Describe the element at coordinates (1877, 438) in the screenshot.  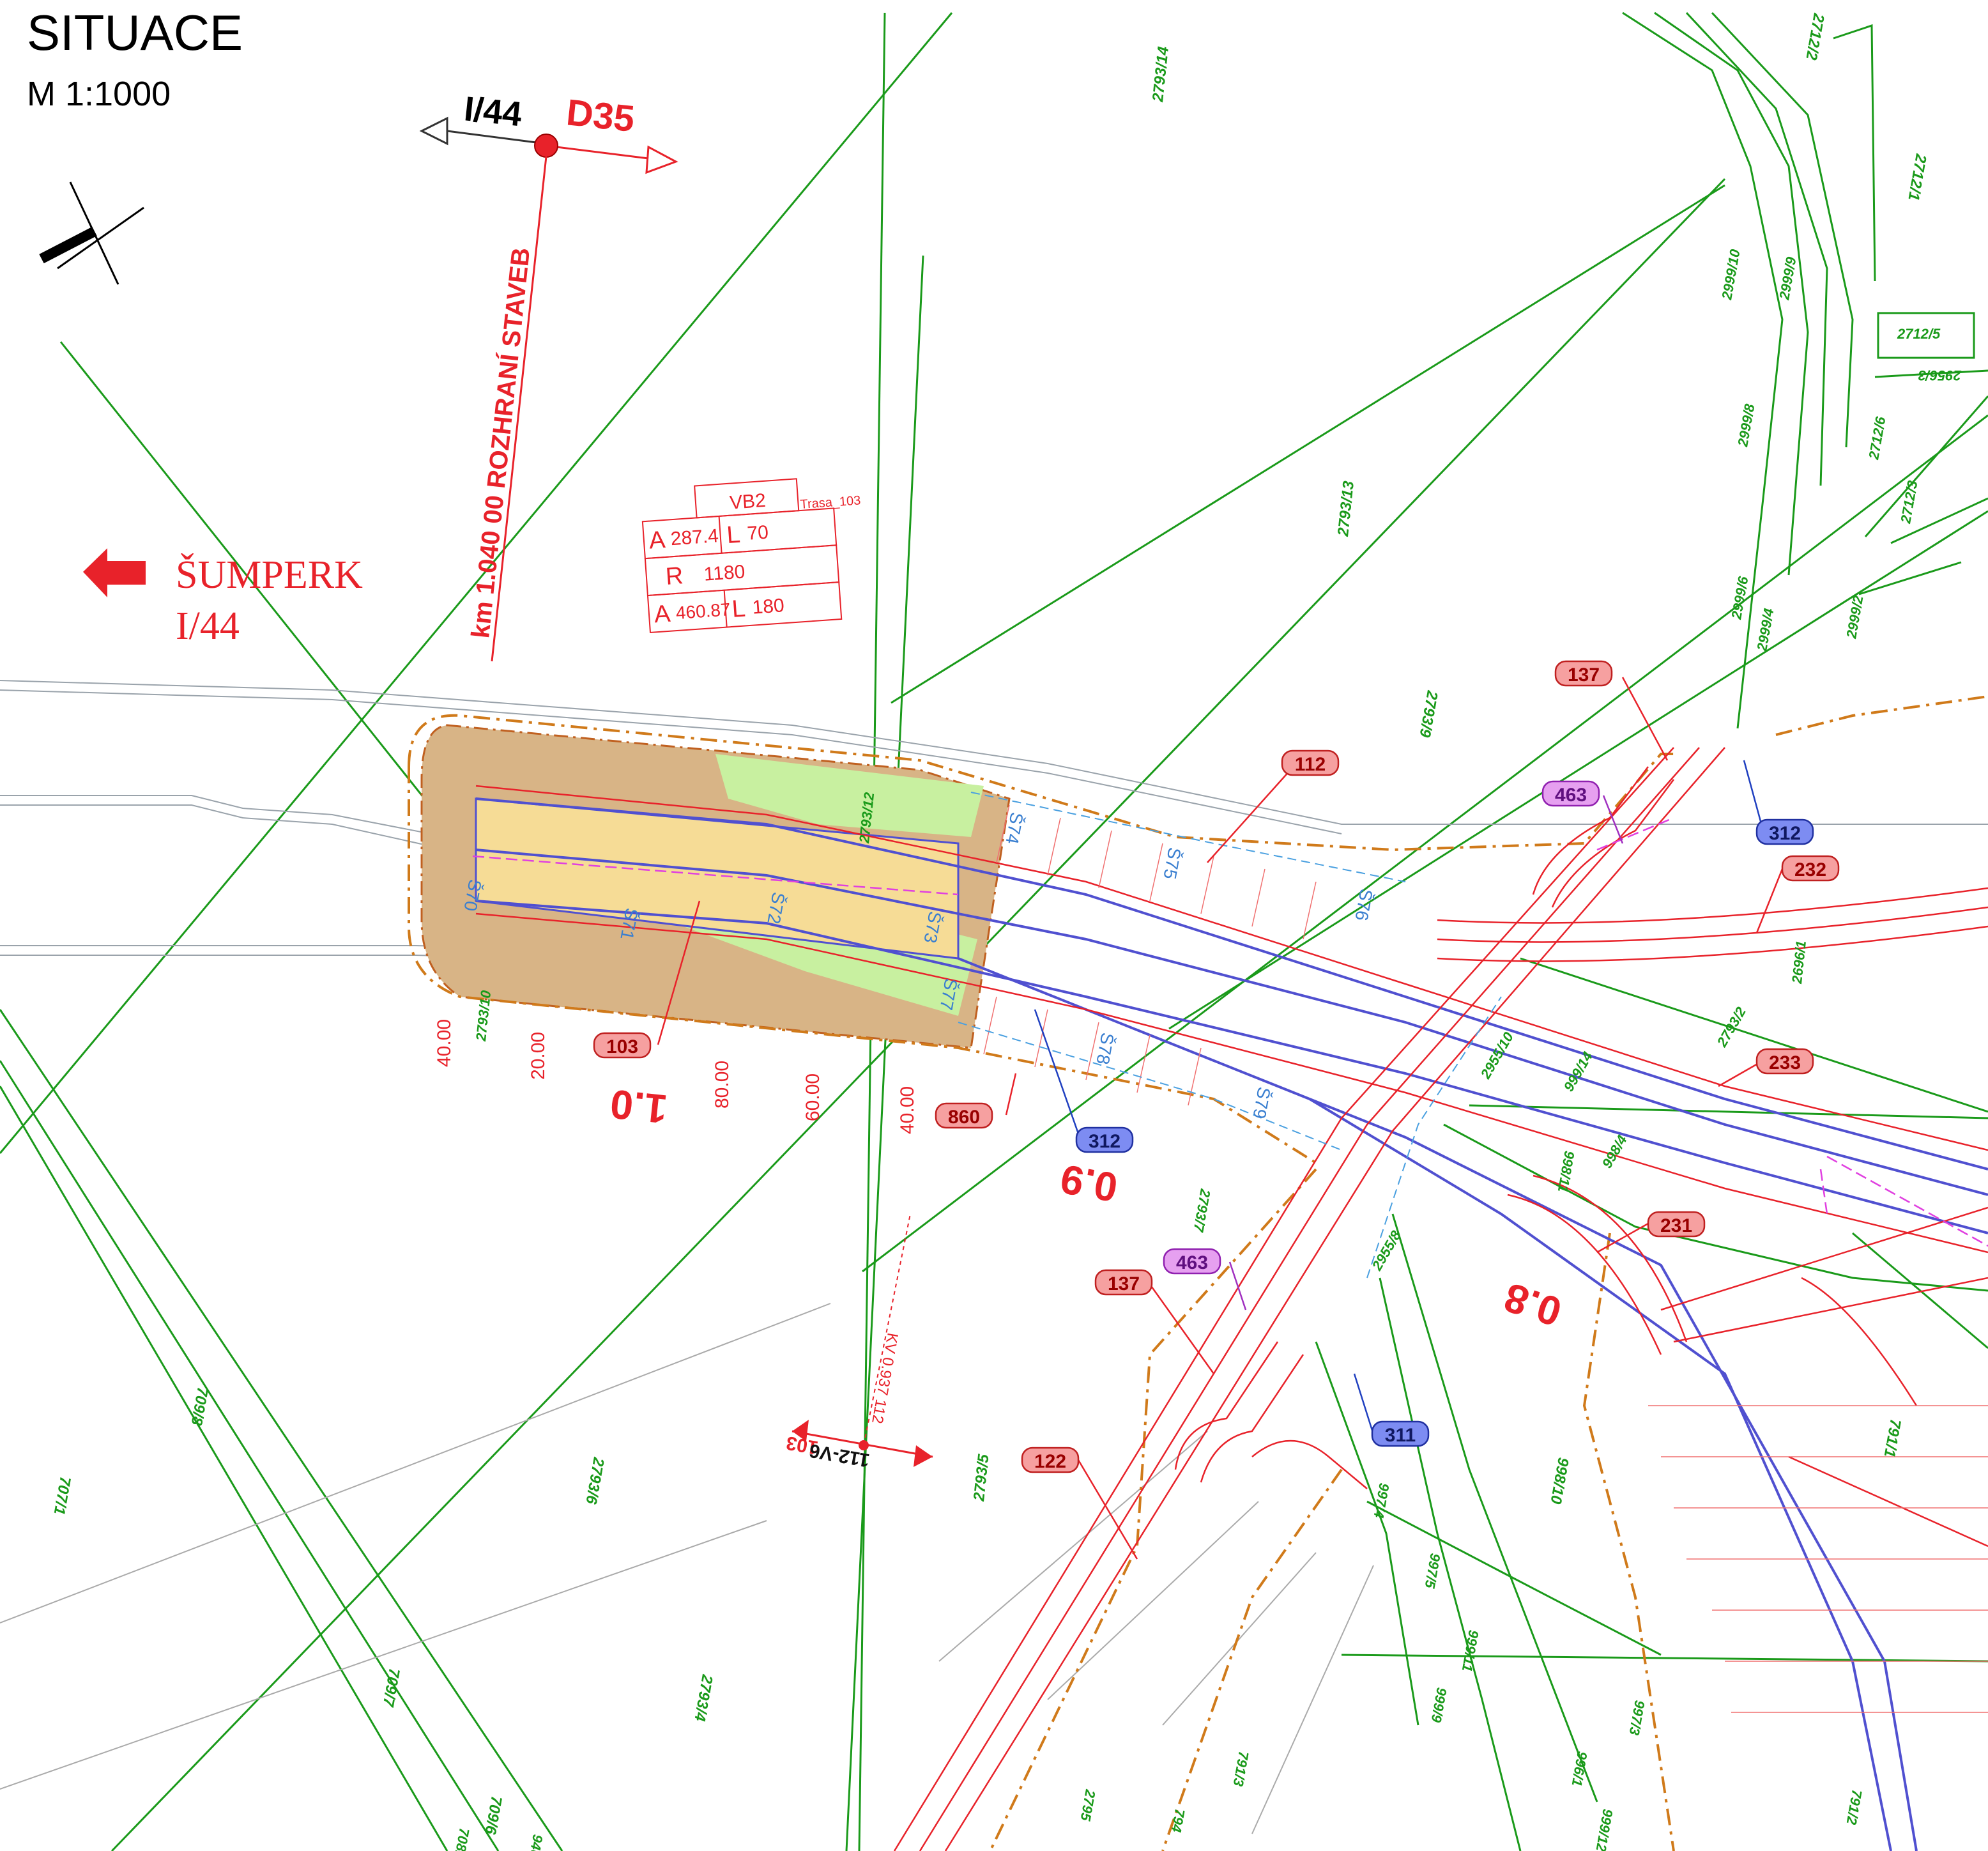
I see `parcel-label: 2712/6` at that location.